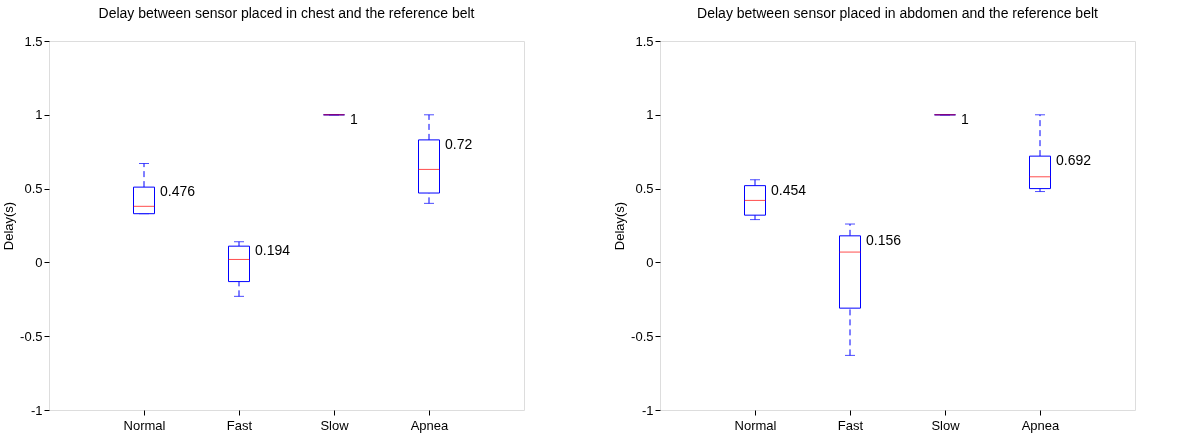 The image size is (1204, 441). I want to click on annotation: 0.72, so click(459, 143).